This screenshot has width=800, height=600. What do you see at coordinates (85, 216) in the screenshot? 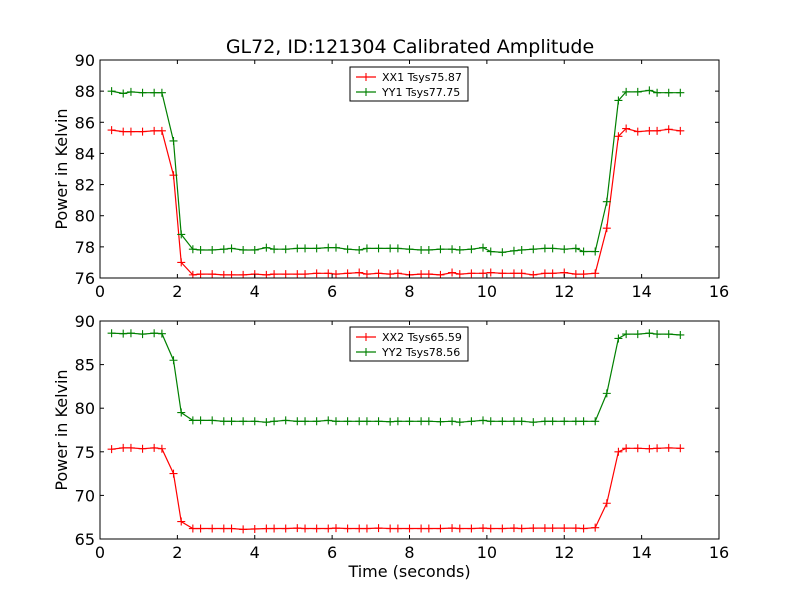
I see `y-tick-label: 80` at bounding box center [85, 216].